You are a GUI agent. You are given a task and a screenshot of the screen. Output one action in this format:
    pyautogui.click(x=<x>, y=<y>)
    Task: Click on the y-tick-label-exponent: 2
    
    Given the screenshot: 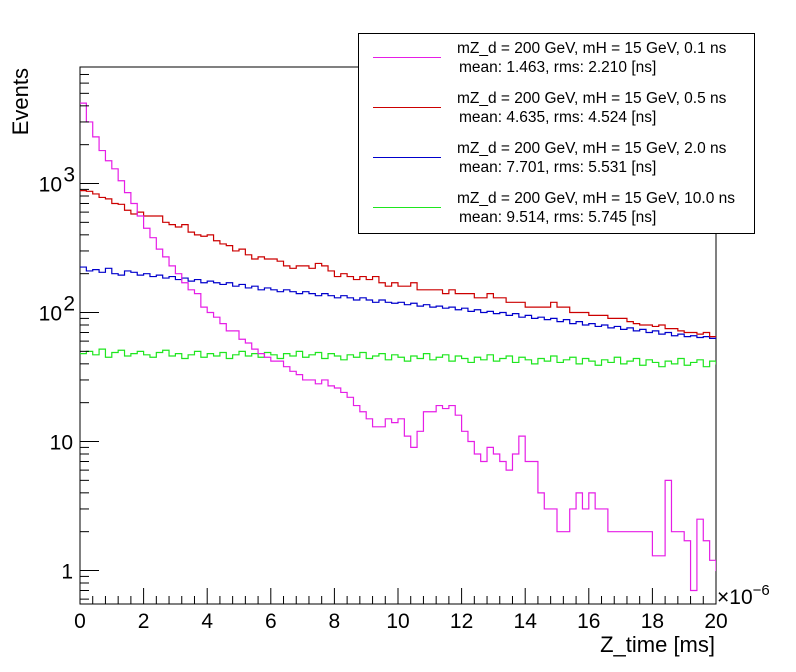 What is the action you would take?
    pyautogui.click(x=69, y=304)
    